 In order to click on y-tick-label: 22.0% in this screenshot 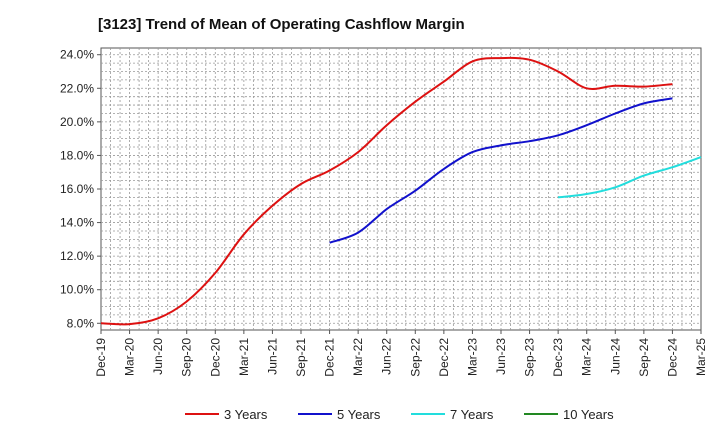, I will do `click(77, 88)`.